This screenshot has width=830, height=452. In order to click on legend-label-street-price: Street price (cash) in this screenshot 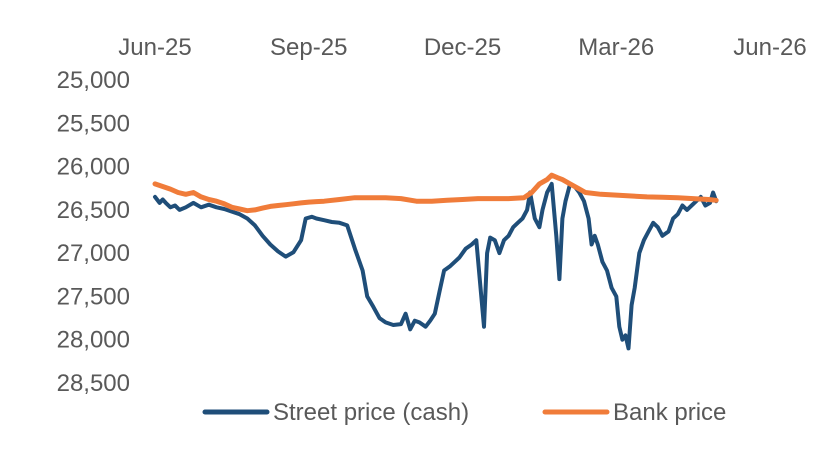, I will do `click(371, 412)`.